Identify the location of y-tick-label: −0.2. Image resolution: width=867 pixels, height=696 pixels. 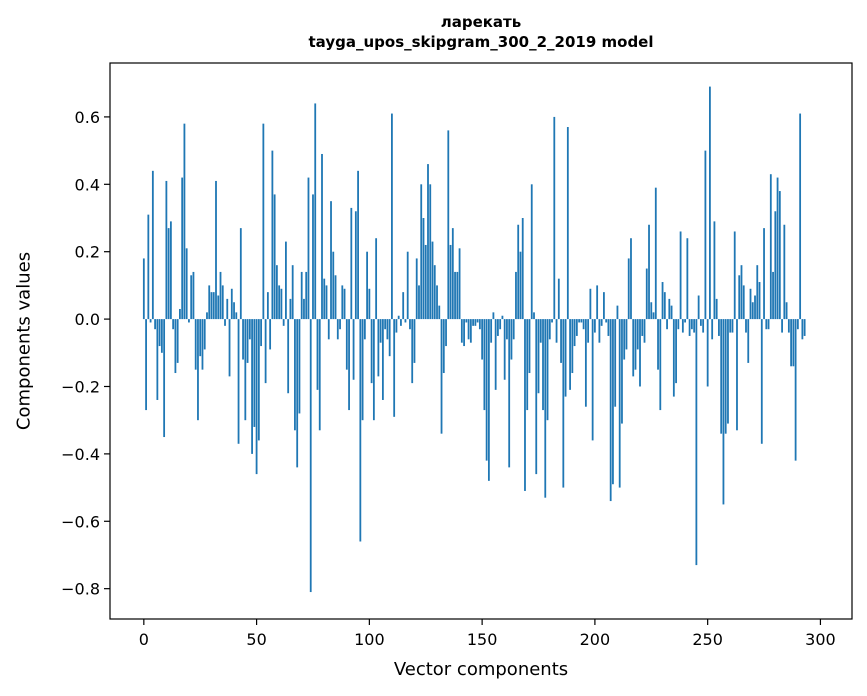
(80, 386).